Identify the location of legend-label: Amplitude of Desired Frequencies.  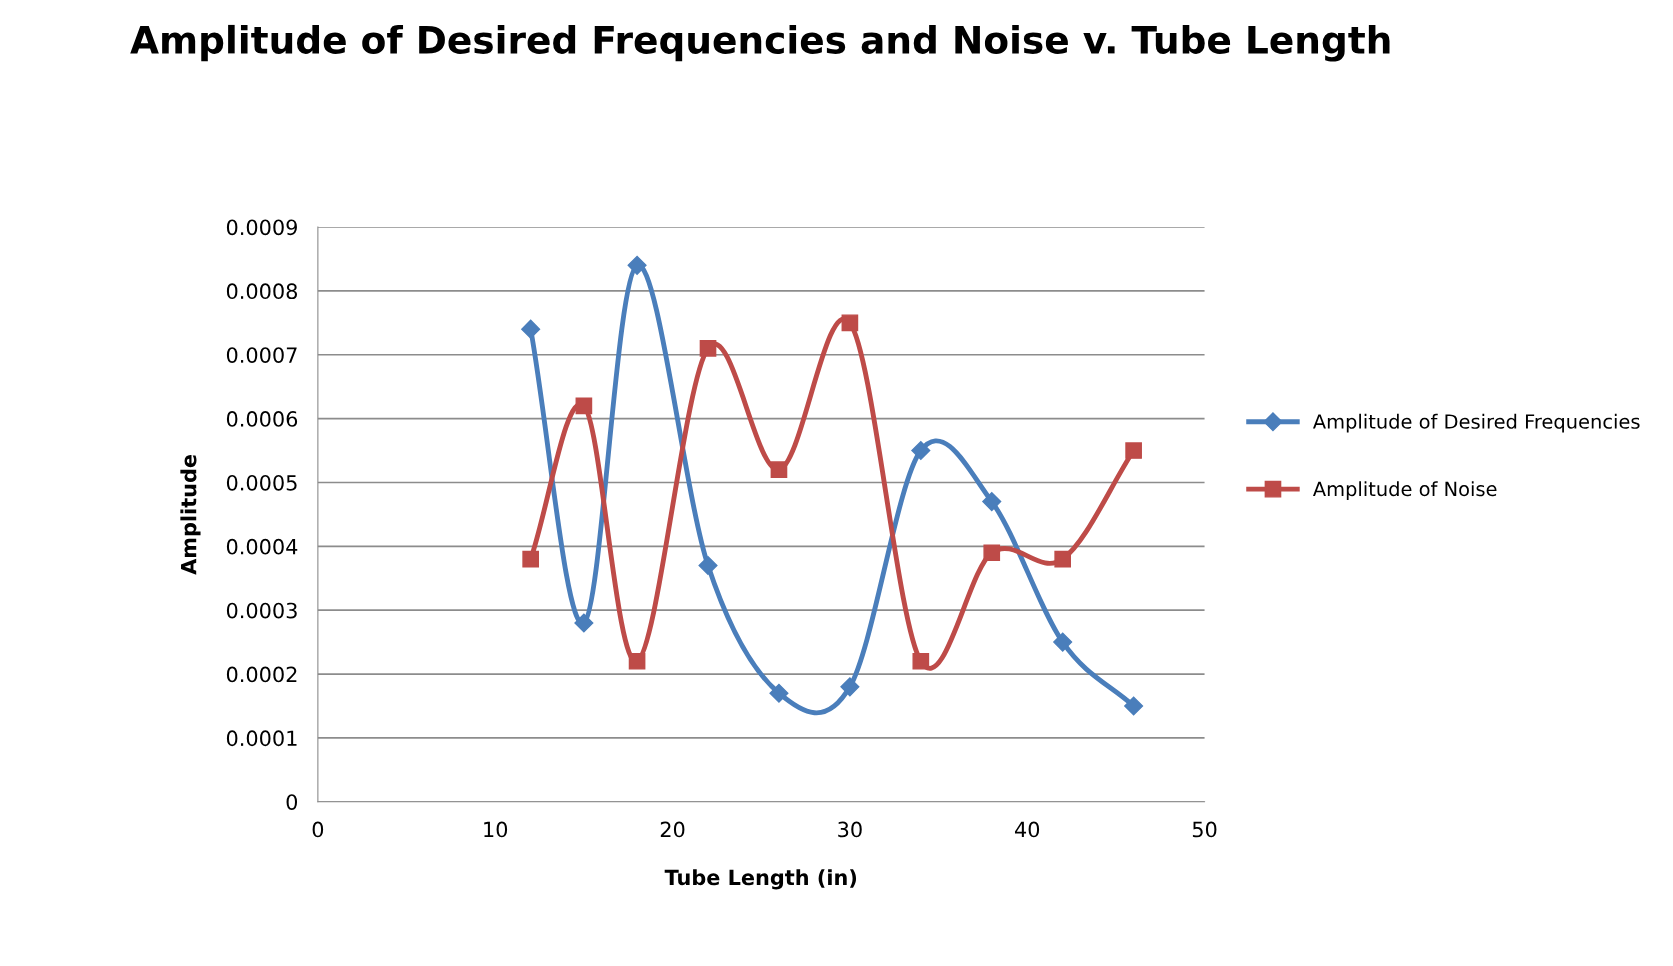
(1476, 423).